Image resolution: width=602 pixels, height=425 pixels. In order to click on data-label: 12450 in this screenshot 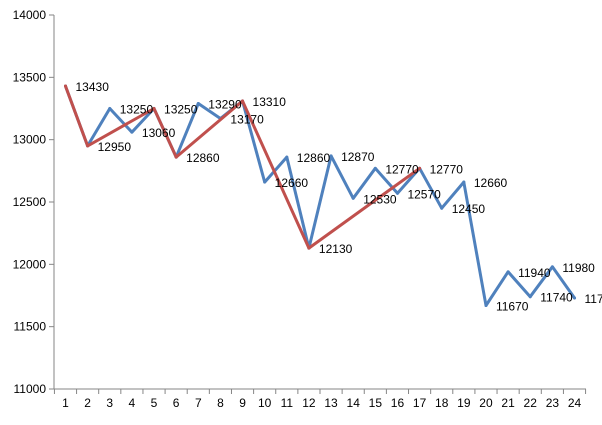, I will do `click(469, 209)`.